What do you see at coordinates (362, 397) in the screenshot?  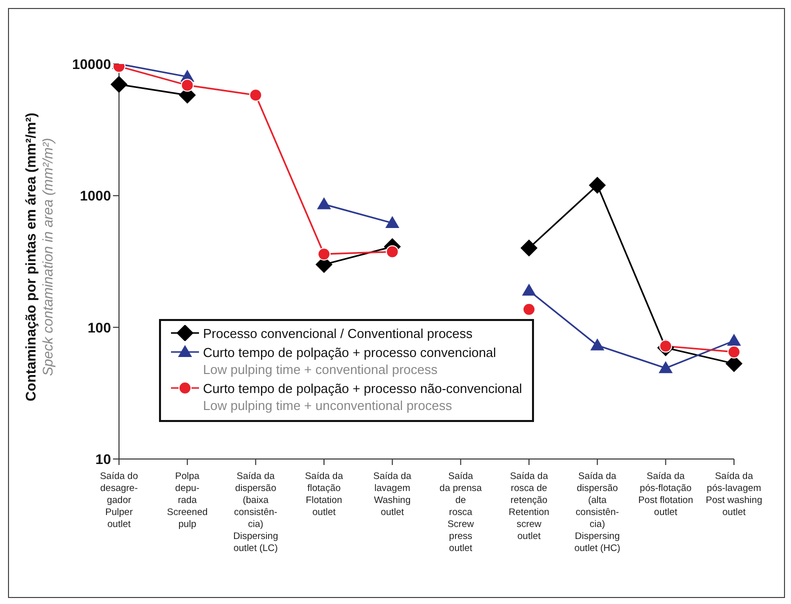 I see `legend-label: Curto tempo de polpação + processo não-convencional Low pulping time + unconventional process` at bounding box center [362, 397].